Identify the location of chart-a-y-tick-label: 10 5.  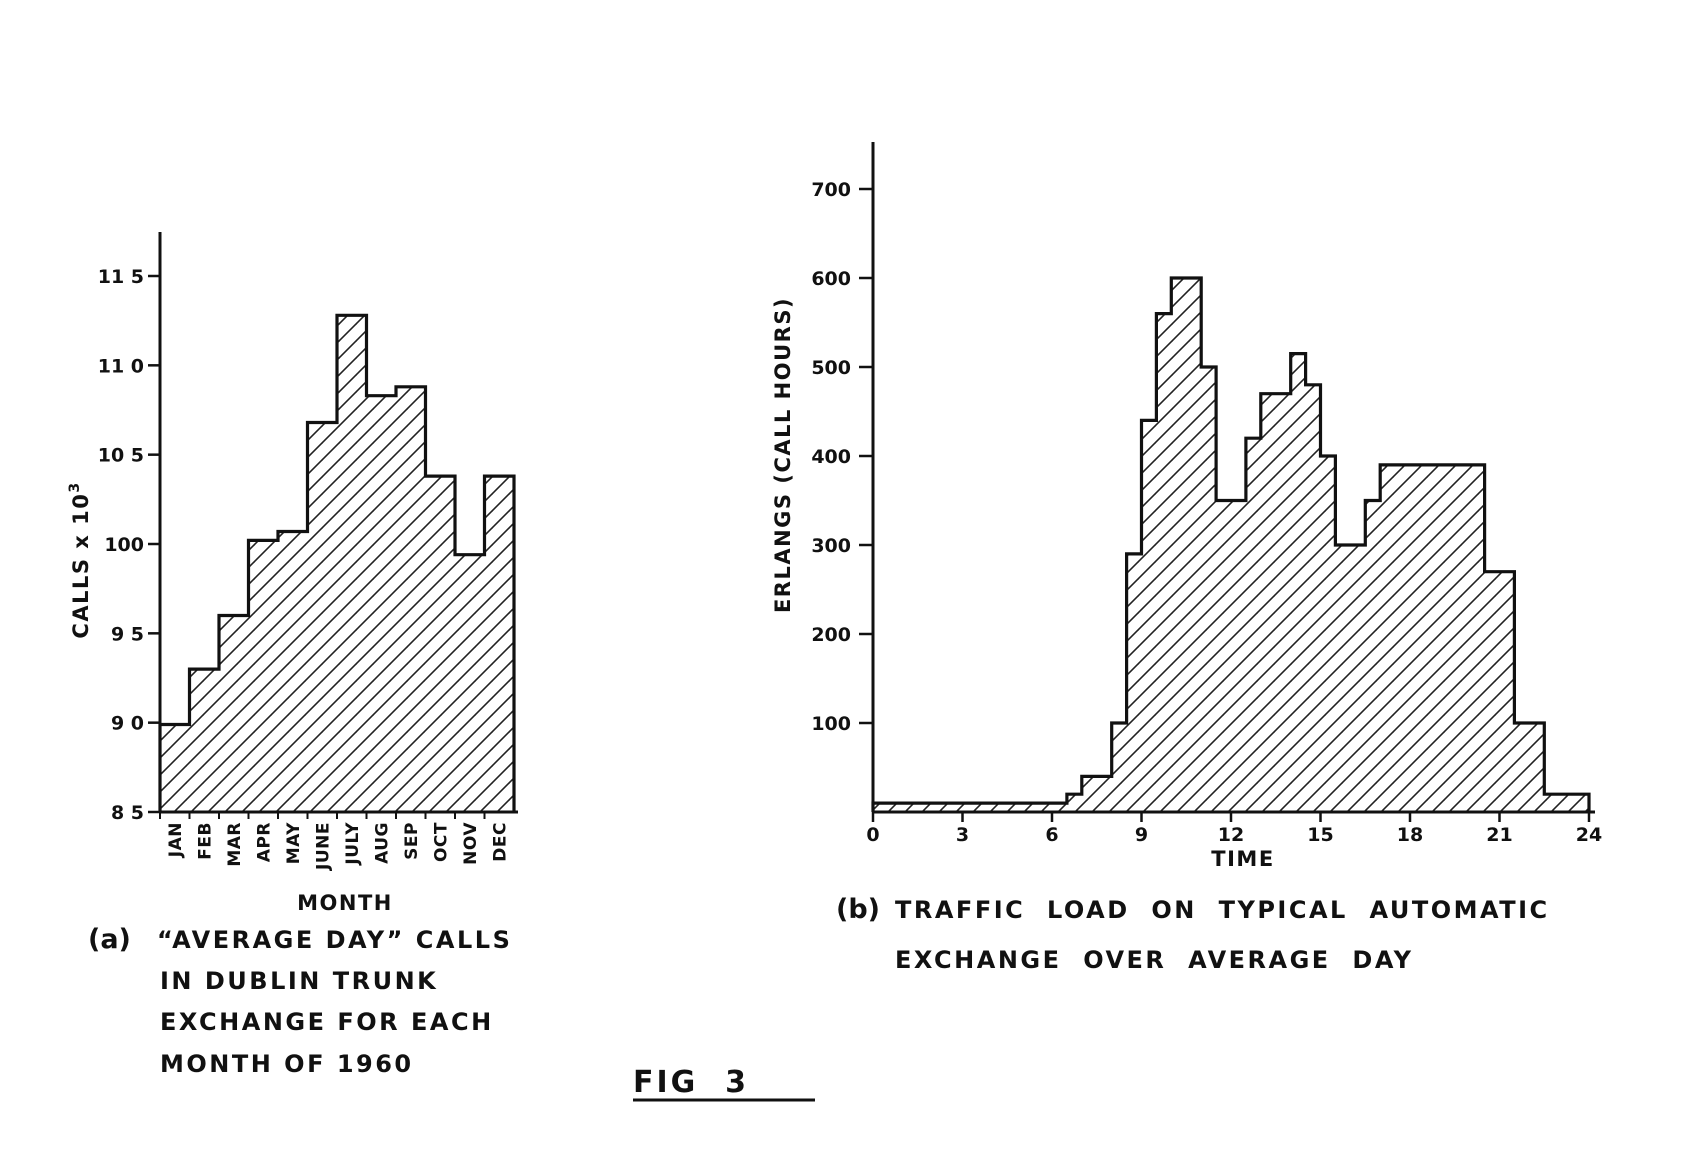
(121, 456).